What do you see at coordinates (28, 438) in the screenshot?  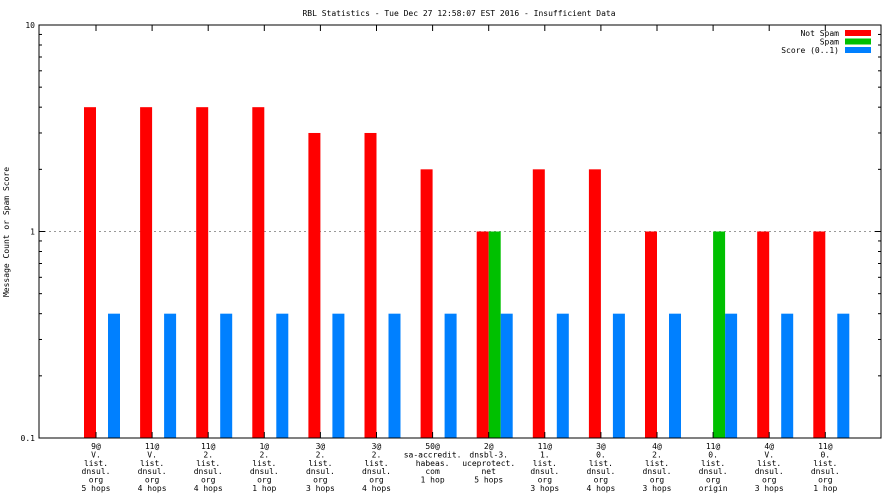 I see `y-tick-label: 0.1` at bounding box center [28, 438].